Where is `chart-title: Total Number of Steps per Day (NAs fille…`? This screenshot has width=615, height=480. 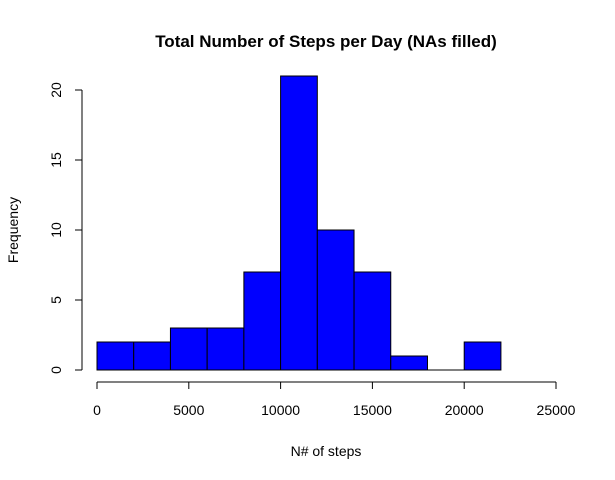
chart-title: Total Number of Steps per Day (NAs fille… is located at coordinates (326, 41).